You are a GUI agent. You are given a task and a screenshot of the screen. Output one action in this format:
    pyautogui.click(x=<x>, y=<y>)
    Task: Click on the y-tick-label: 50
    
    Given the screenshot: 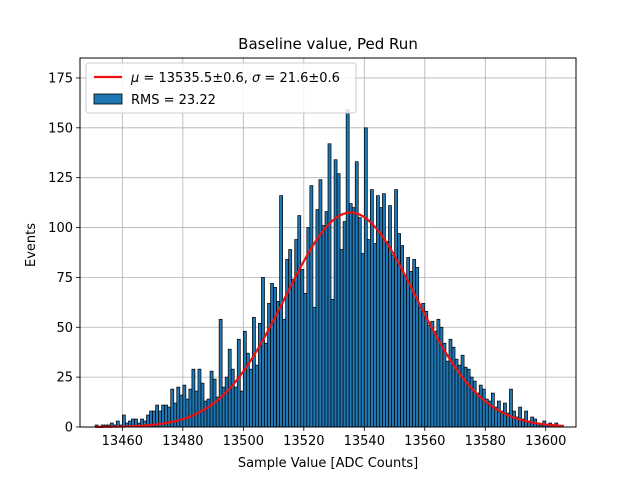 What is the action you would take?
    pyautogui.click(x=64, y=328)
    